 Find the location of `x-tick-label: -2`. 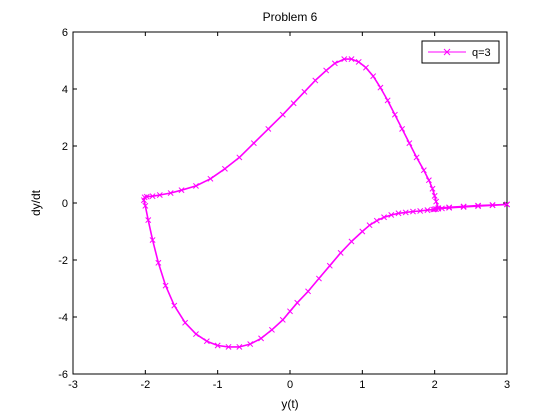

x-tick-label: -2 is located at coordinates (145, 385).